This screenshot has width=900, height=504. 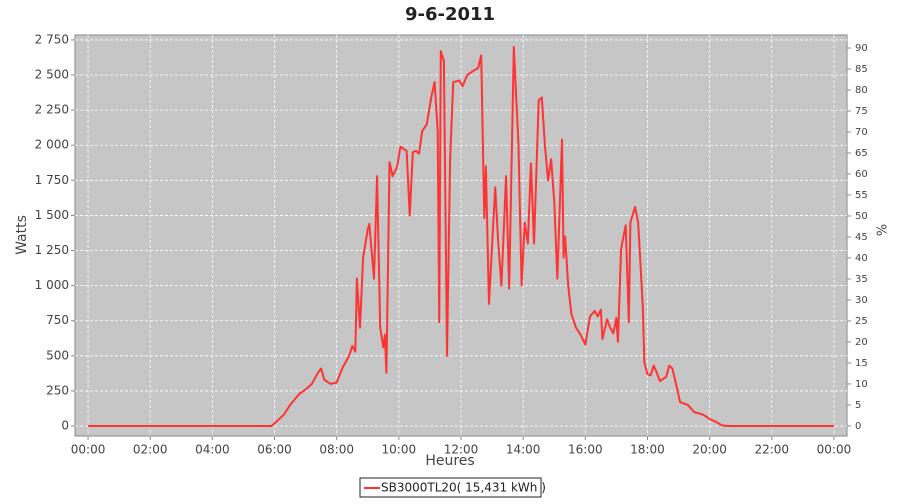 I want to click on y-tick-label: 1 250, so click(x=52, y=250).